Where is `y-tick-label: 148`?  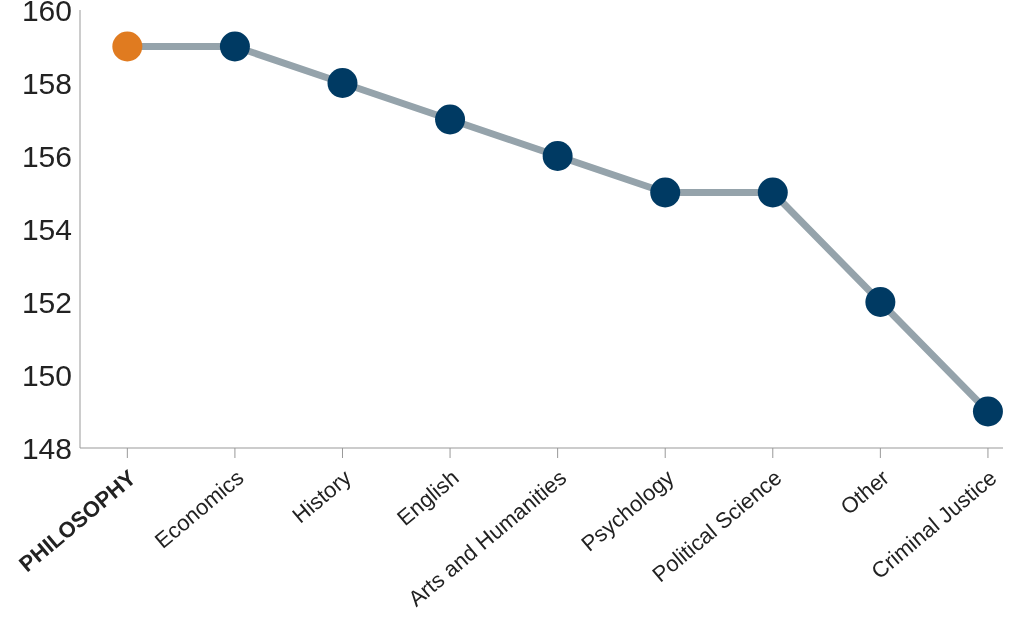 y-tick-label: 148 is located at coordinates (46, 448).